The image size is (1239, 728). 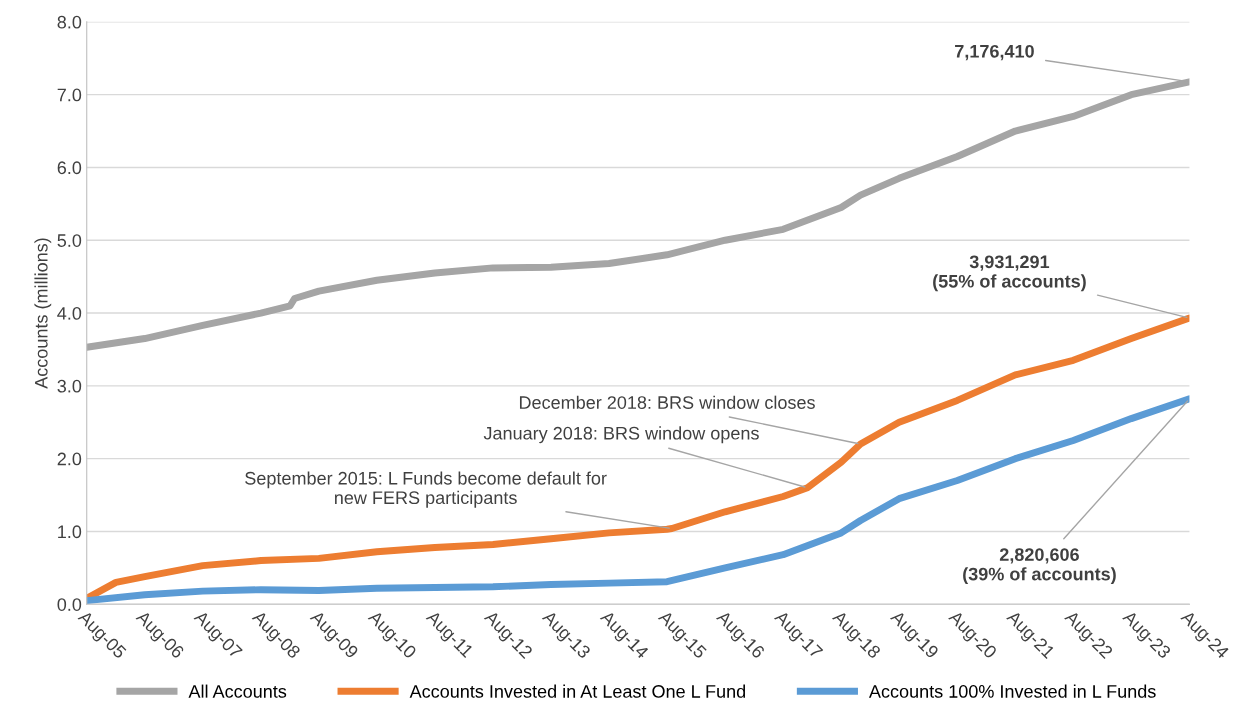 What do you see at coordinates (994, 52) in the screenshot?
I see `annotation: 7,176,410` at bounding box center [994, 52].